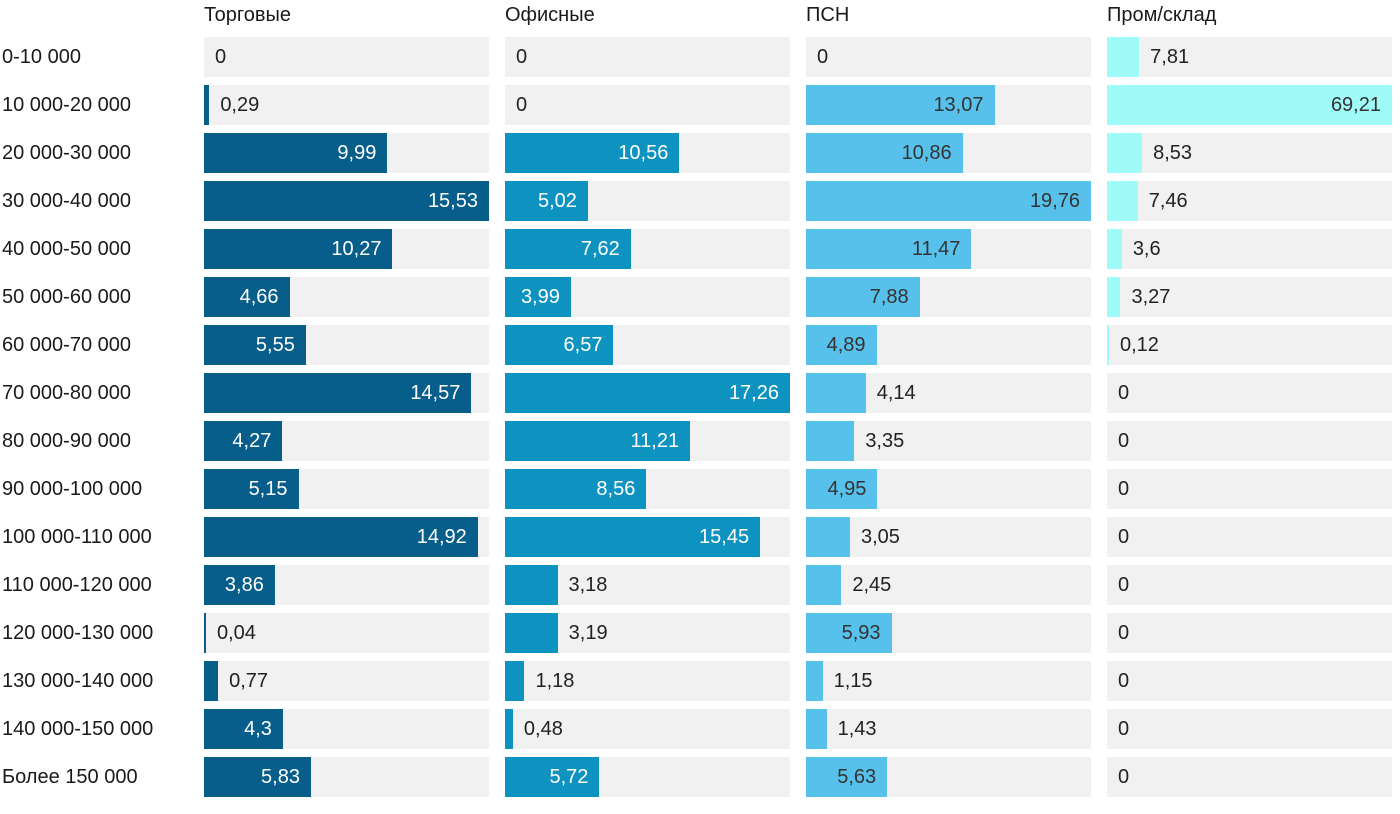  What do you see at coordinates (1355, 105) in the screenshot?
I see `bar-value-label: 69,21` at bounding box center [1355, 105].